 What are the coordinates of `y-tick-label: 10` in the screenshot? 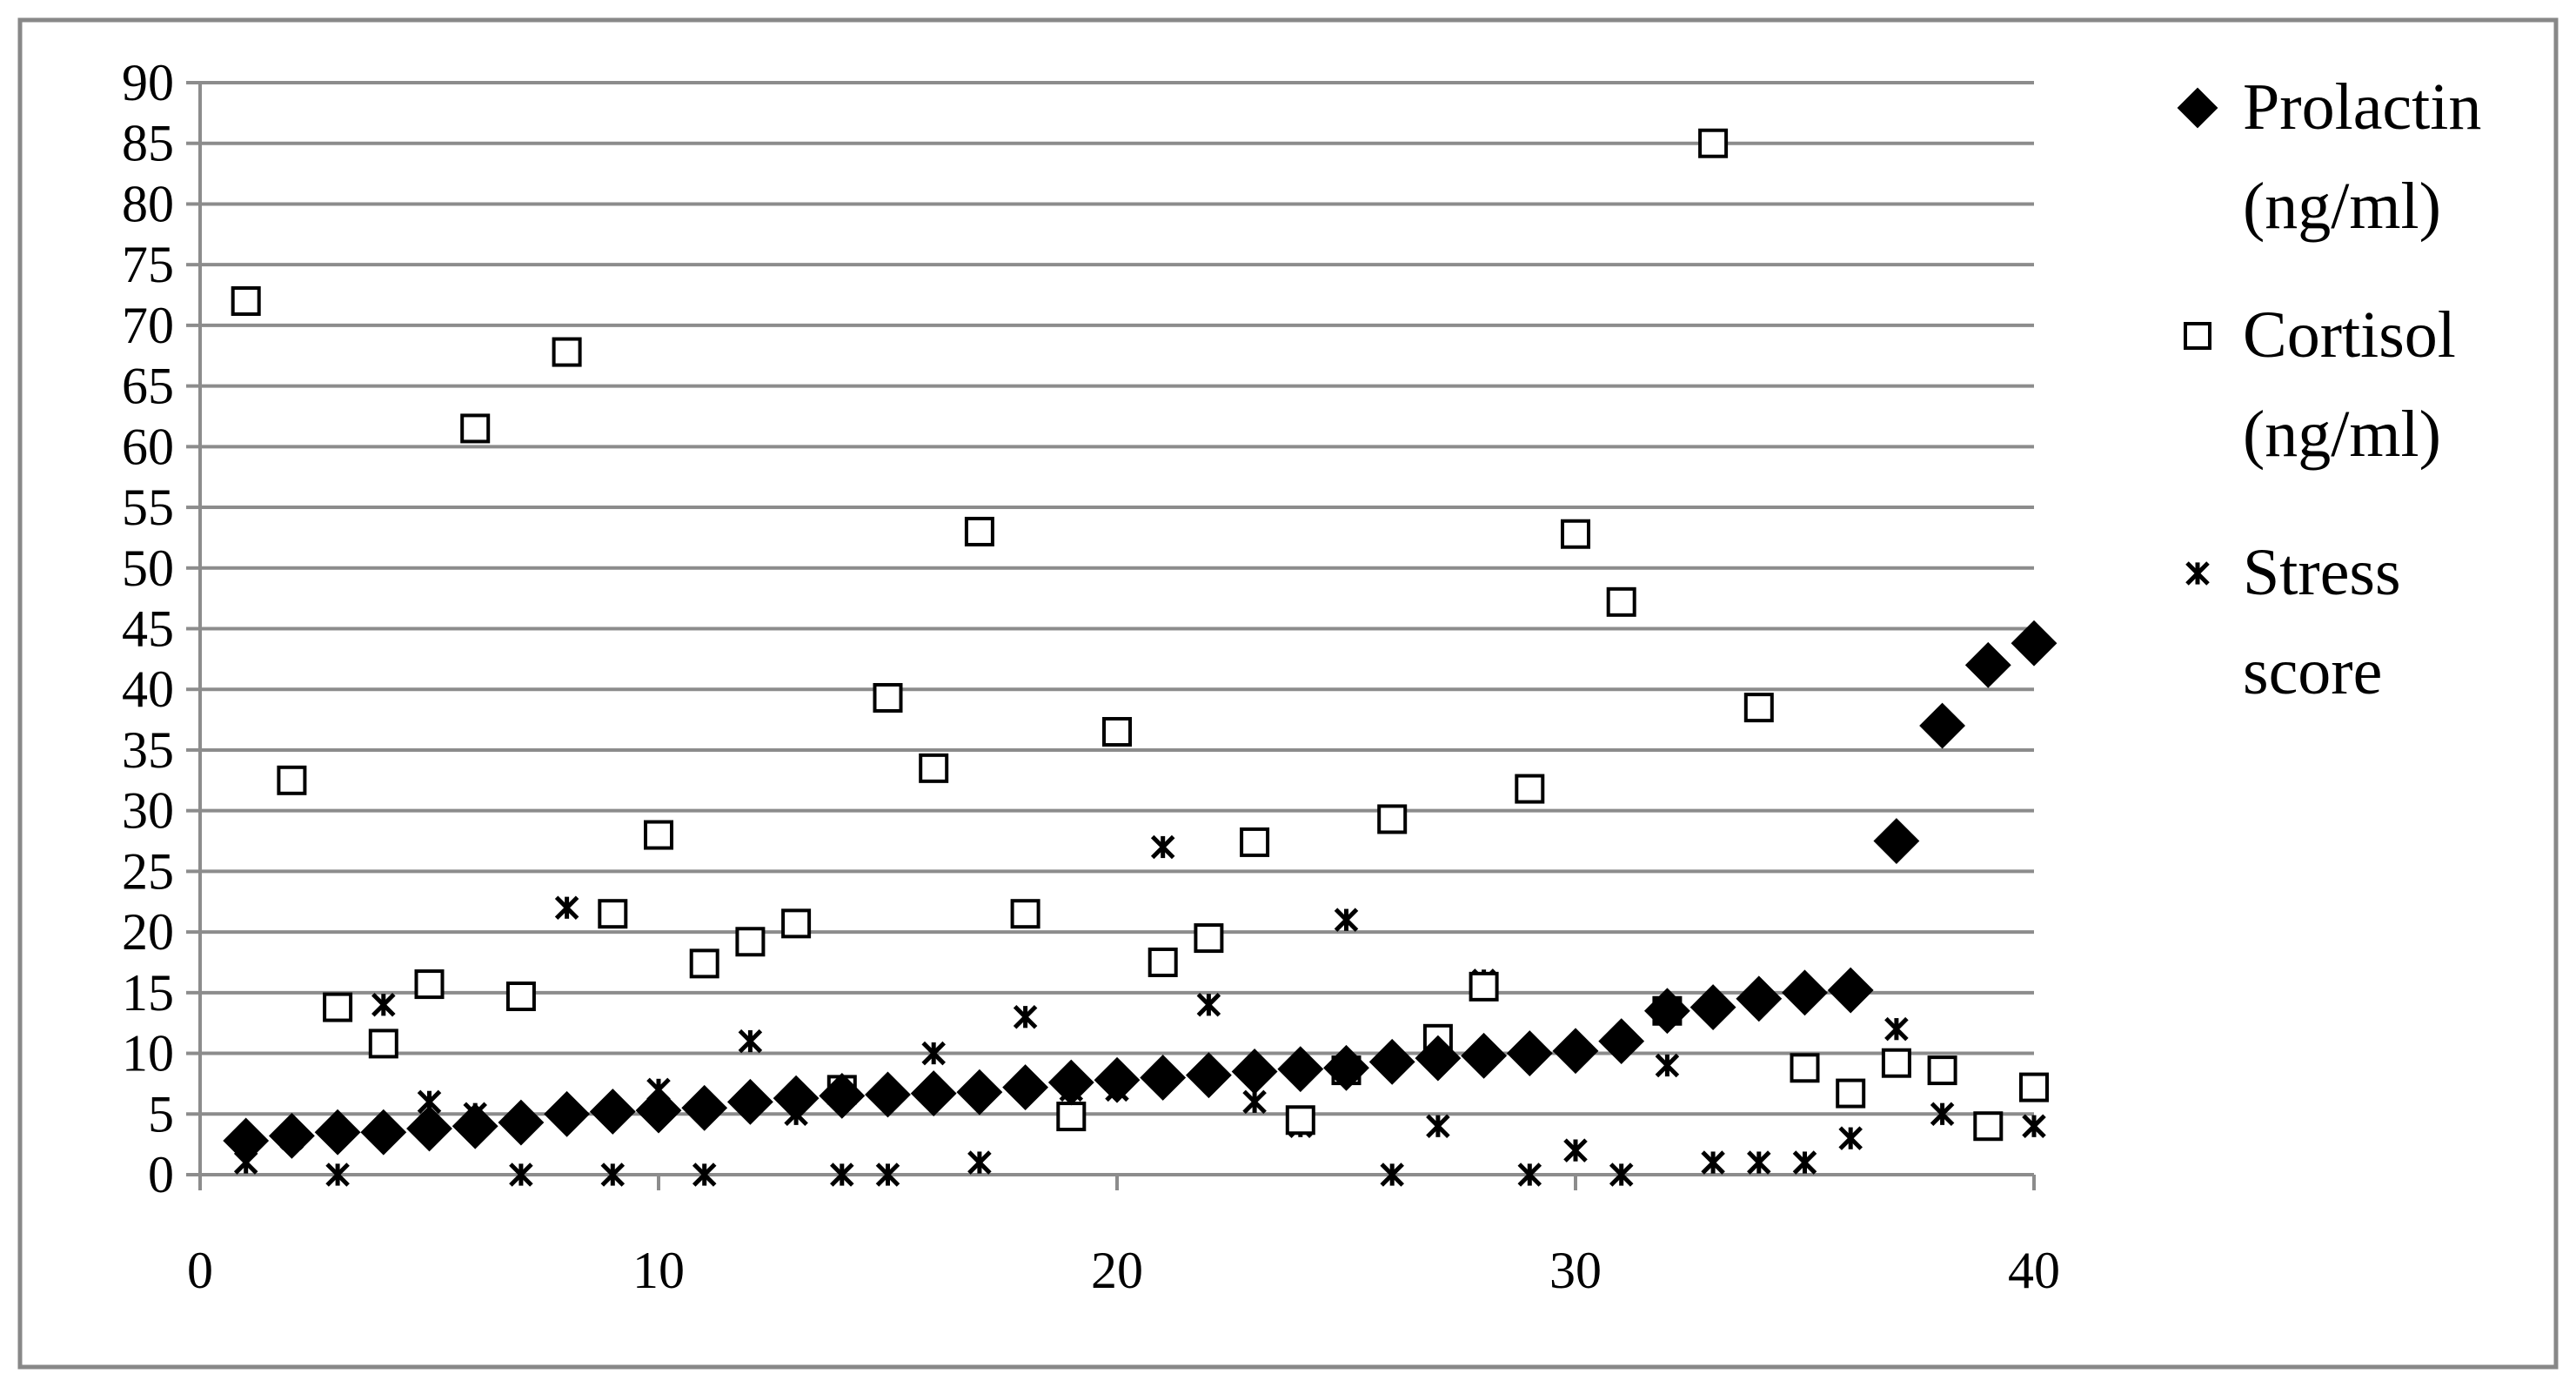 It's located at (148, 1054).